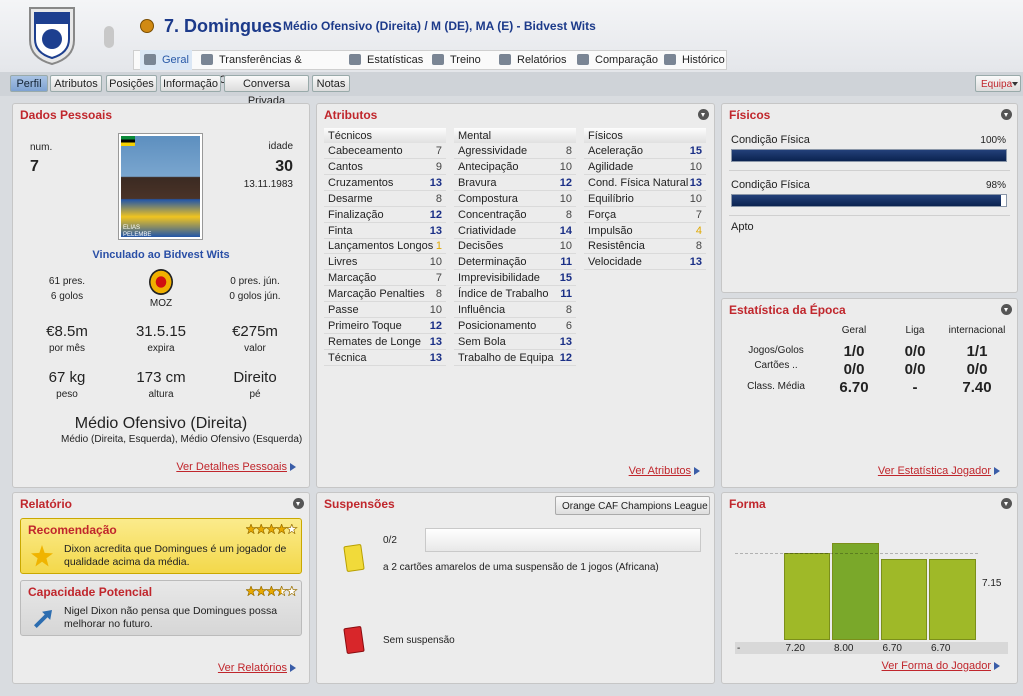 This screenshot has width=1023, height=696. I want to click on tab: Relatórios, so click(542, 60).